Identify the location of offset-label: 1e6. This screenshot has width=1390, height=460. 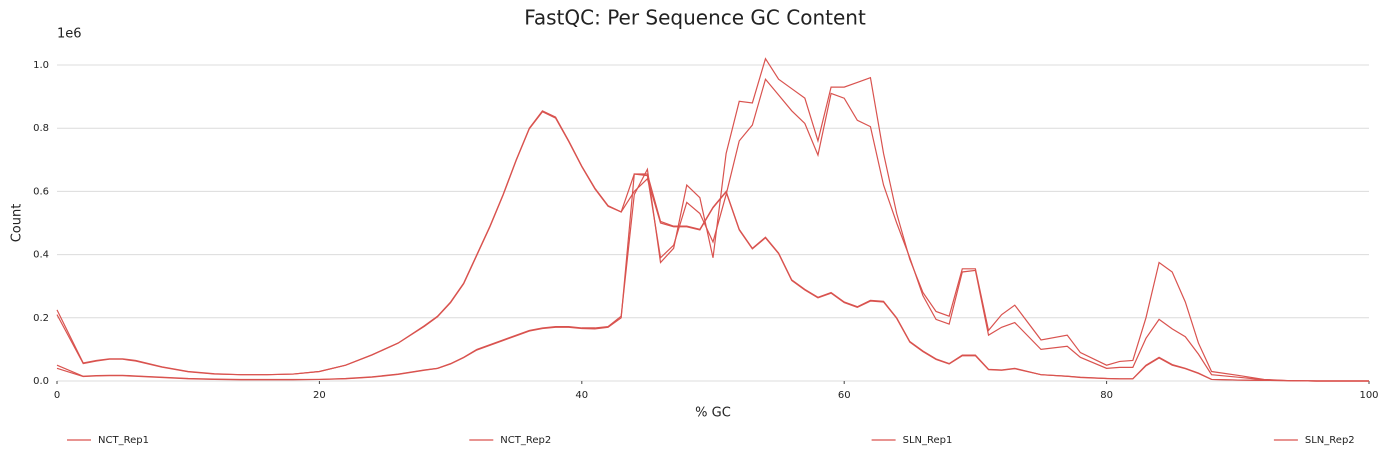
(69, 34).